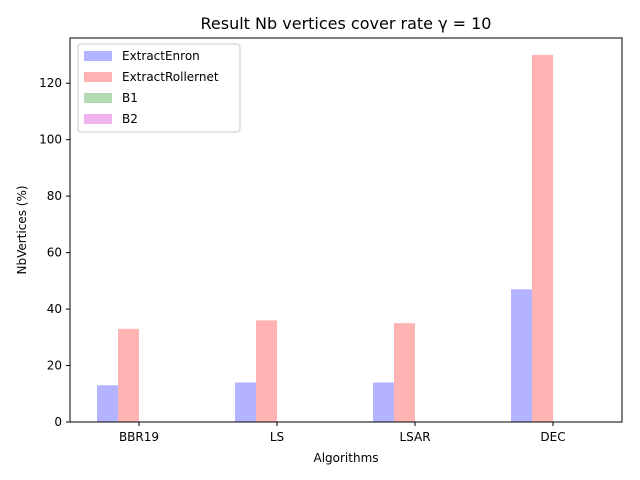 Image resolution: width=640 pixels, height=480 pixels. What do you see at coordinates (542, 238) in the screenshot?
I see `bar-extractrollernet-dec` at bounding box center [542, 238].